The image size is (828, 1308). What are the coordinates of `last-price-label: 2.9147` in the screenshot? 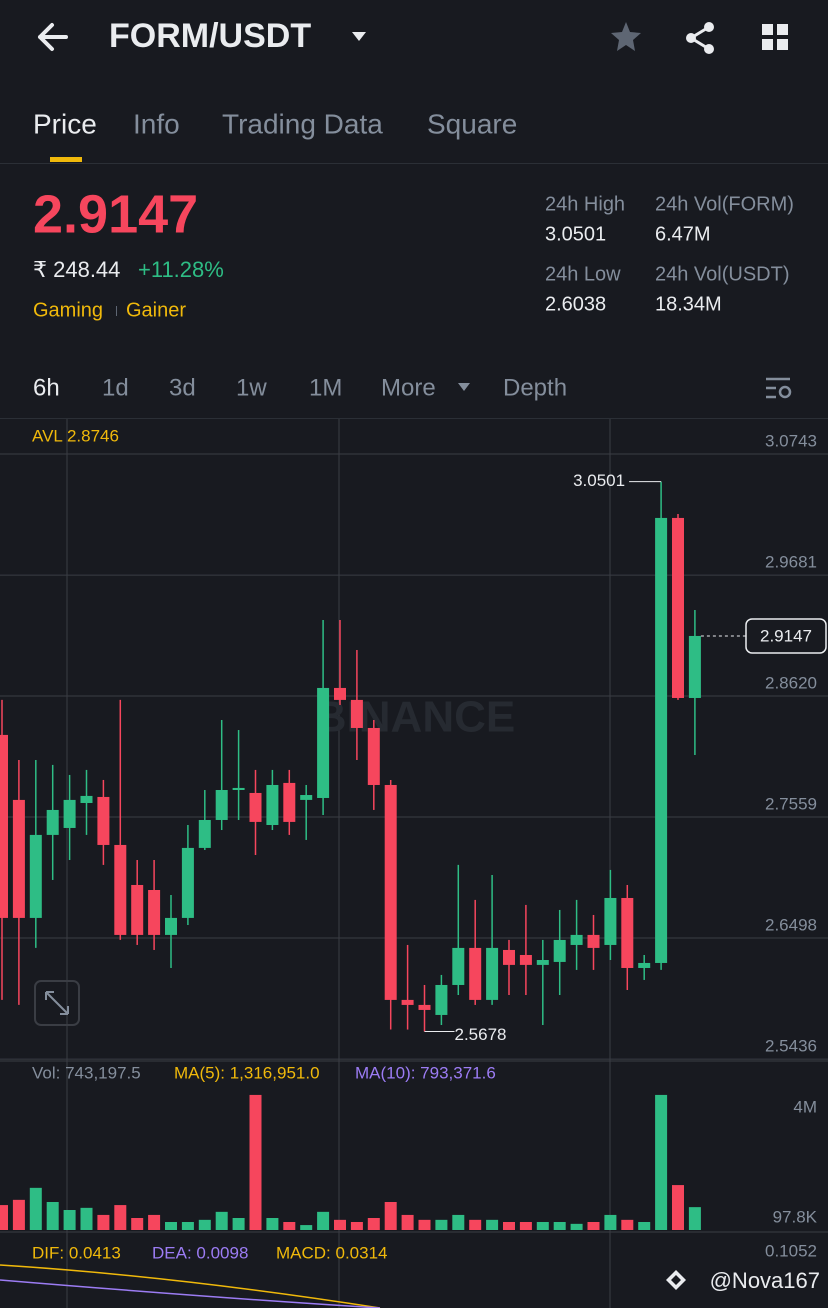 It's located at (786, 635).